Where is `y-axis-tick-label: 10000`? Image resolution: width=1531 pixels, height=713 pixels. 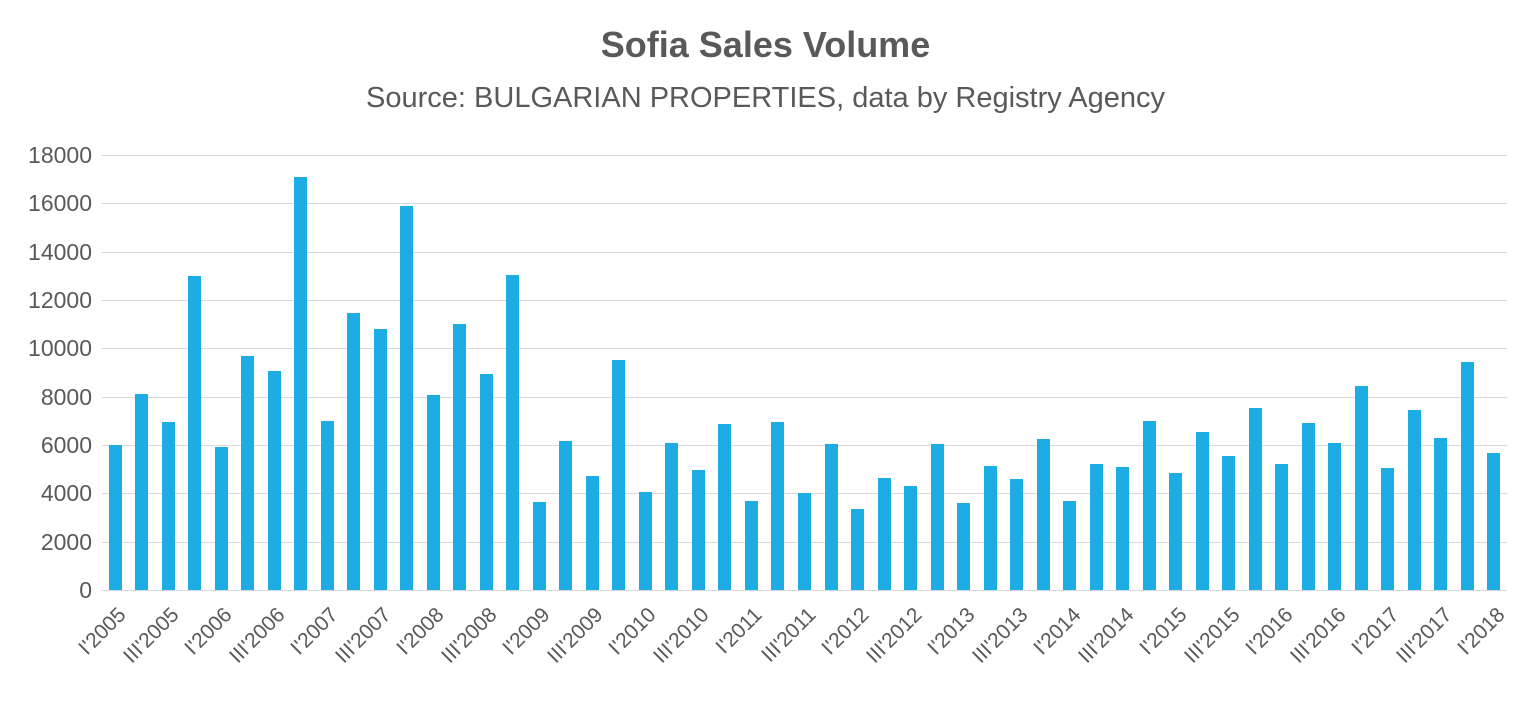 y-axis-tick-label: 10000 is located at coordinates (60, 348).